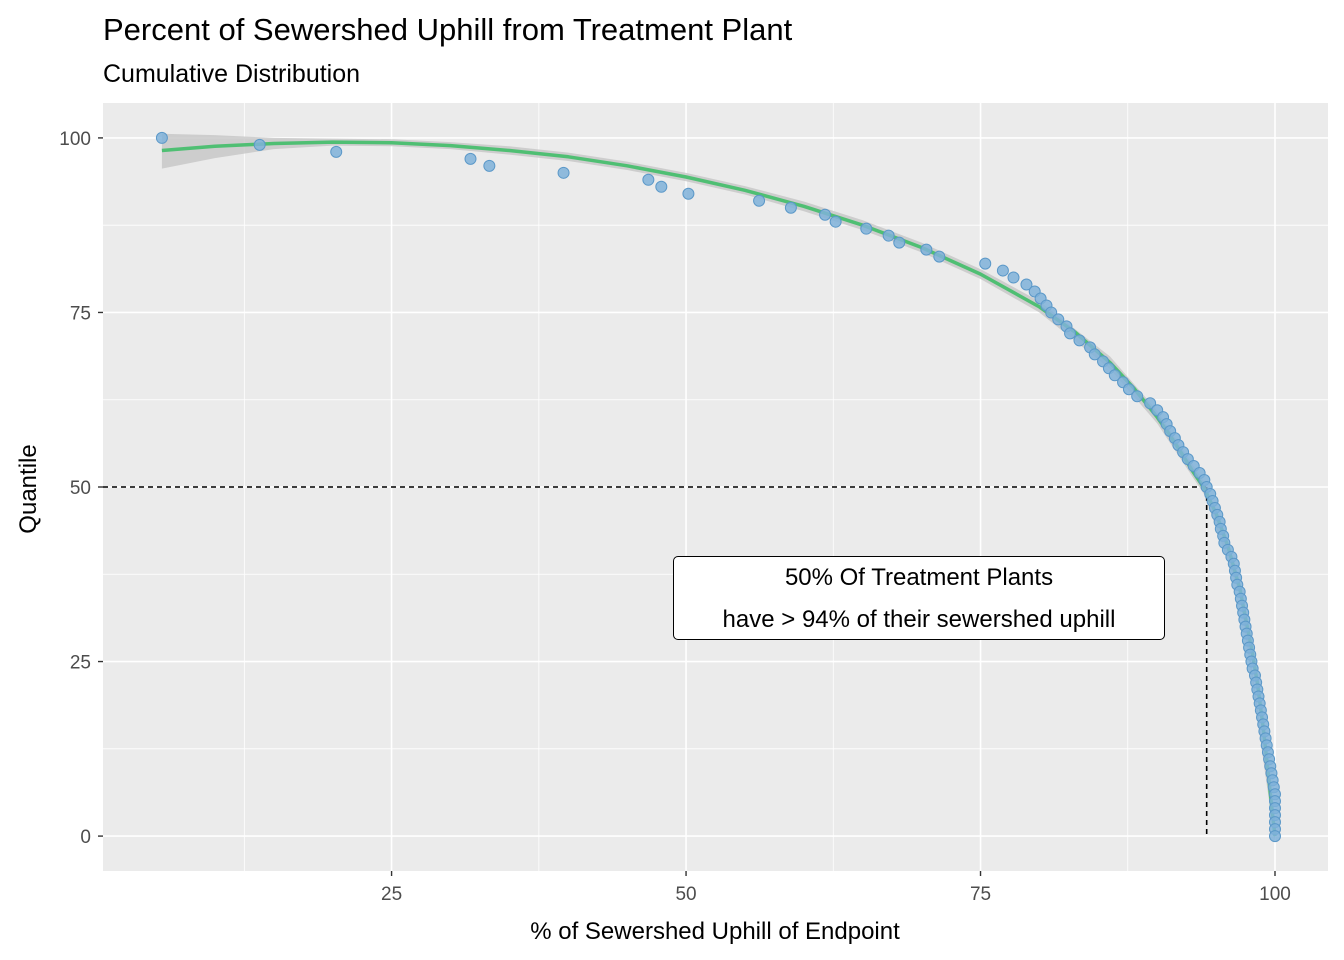 This screenshot has height=960, width=1344. I want to click on x-tick-label: 75, so click(980, 894).